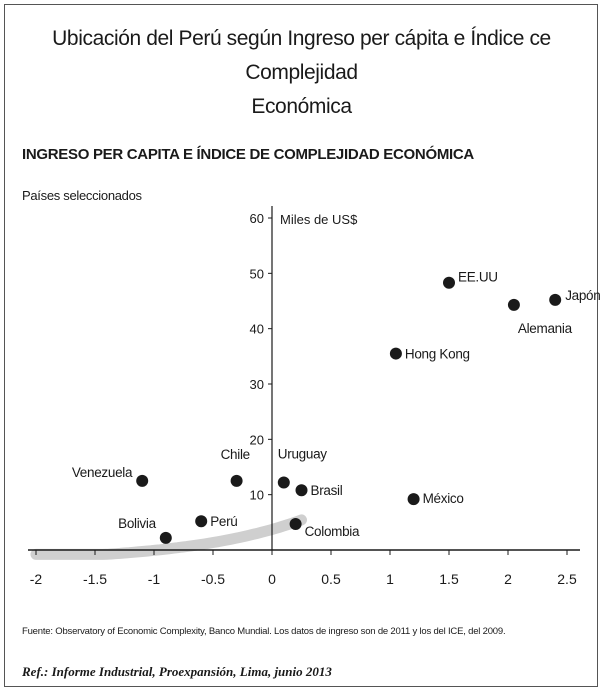 The height and width of the screenshot is (692, 603). What do you see at coordinates (95, 579) in the screenshot?
I see `x-tick-label: -1.5` at bounding box center [95, 579].